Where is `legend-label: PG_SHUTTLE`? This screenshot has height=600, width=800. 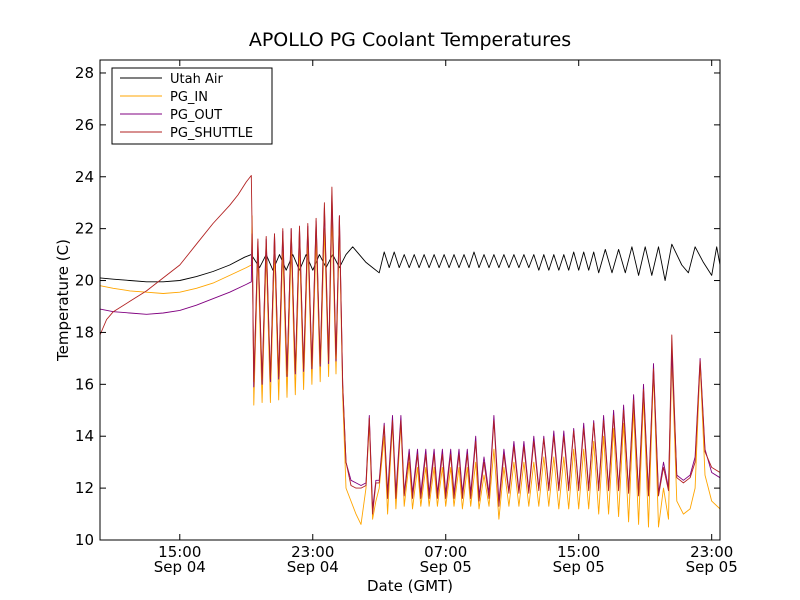
legend-label: PG_SHUTTLE is located at coordinates (211, 133).